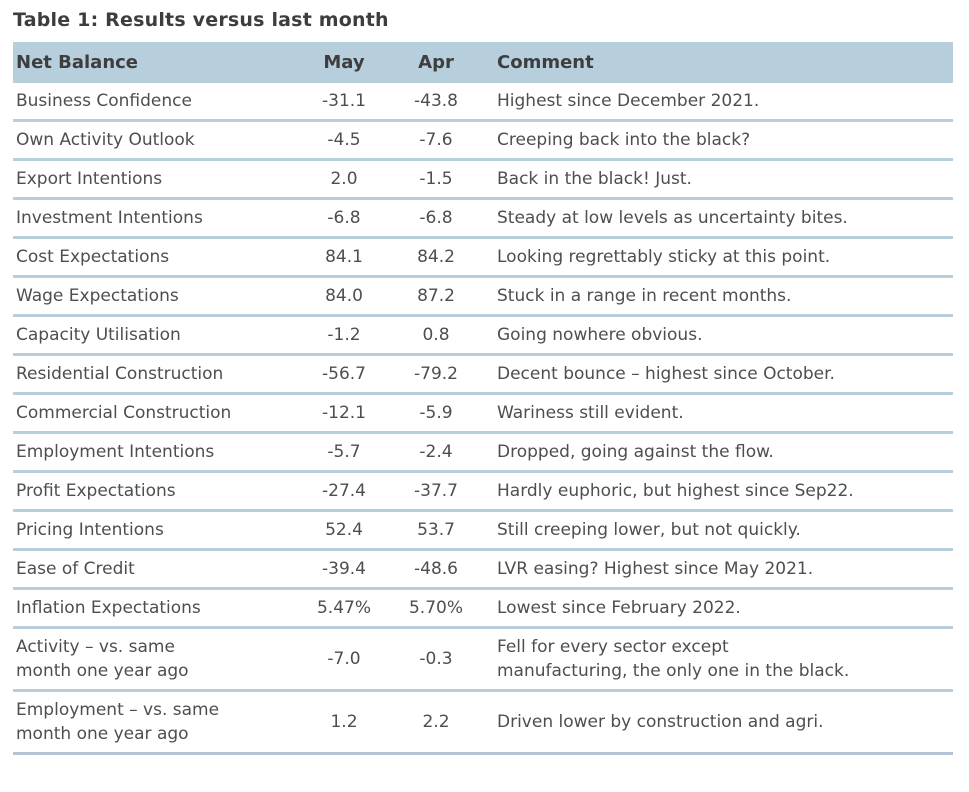  Describe the element at coordinates (156, 256) in the screenshot. I see `row-name: Cost Expectations` at that location.